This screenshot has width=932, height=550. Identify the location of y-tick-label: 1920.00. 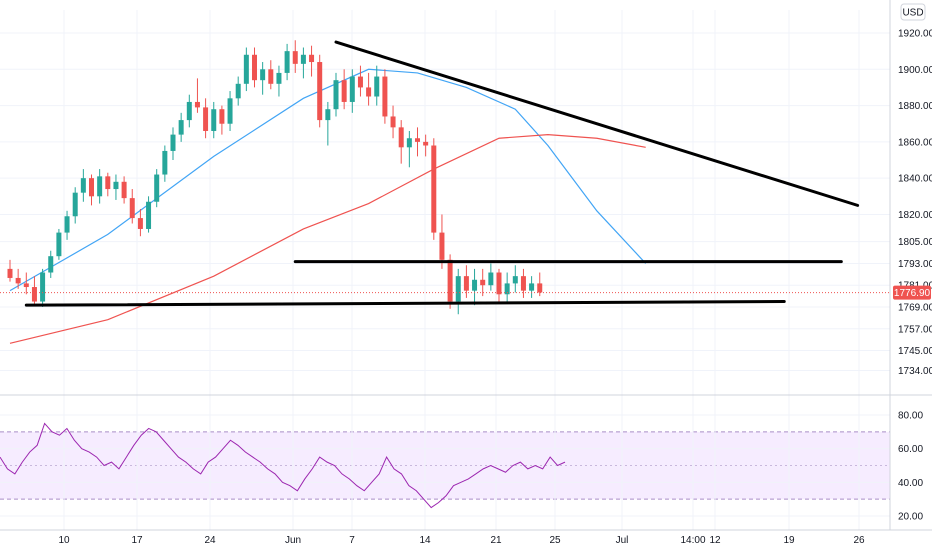
(915, 34).